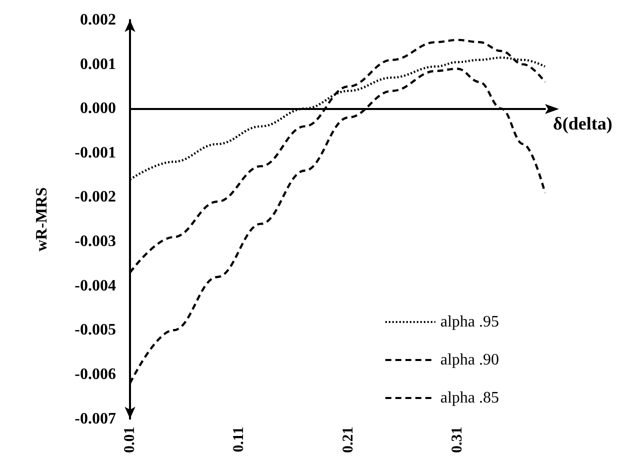 This screenshot has height=456, width=624. I want to click on y-tick-label: -0.002, so click(95, 197).